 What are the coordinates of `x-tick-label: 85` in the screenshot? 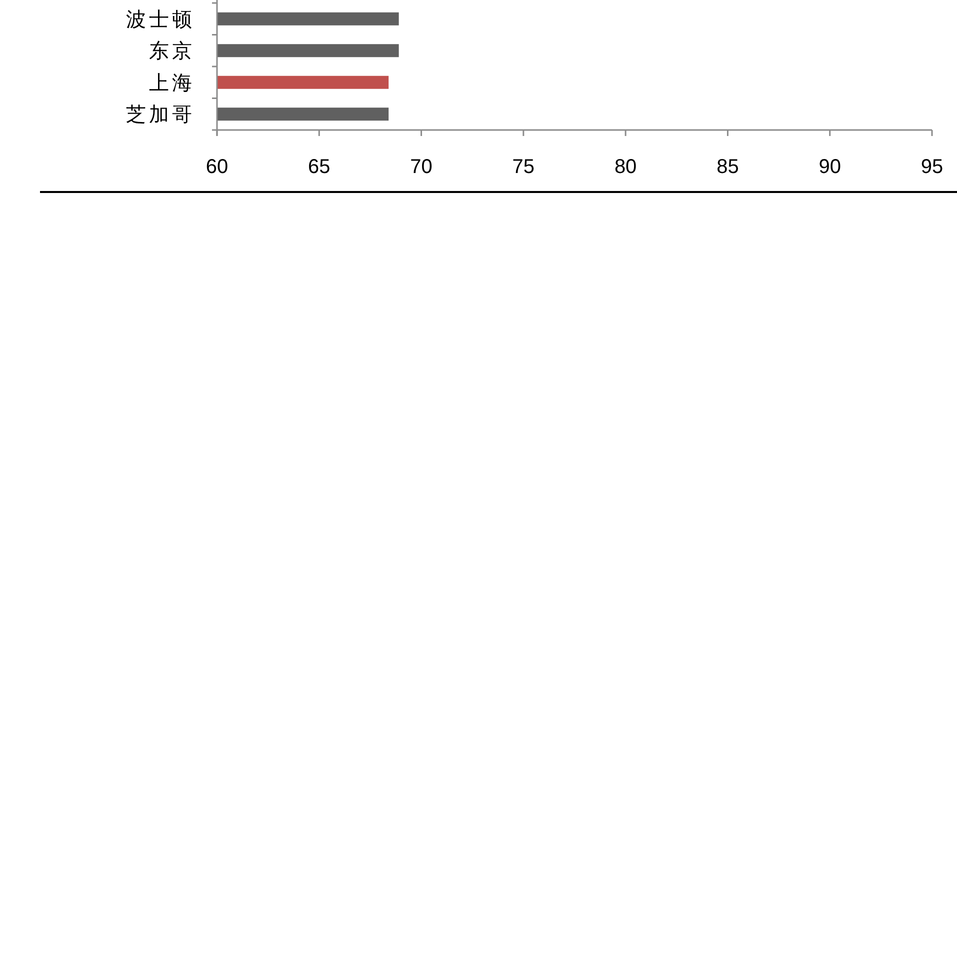 It's located at (727, 167).